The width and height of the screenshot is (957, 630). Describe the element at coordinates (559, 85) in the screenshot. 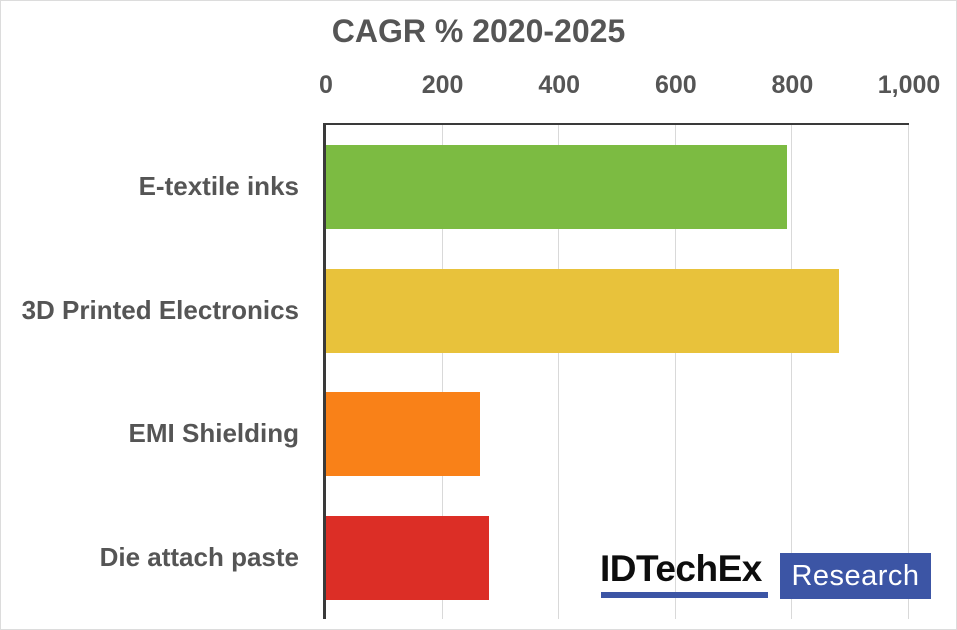

I see `x-axis-tick: 400` at that location.